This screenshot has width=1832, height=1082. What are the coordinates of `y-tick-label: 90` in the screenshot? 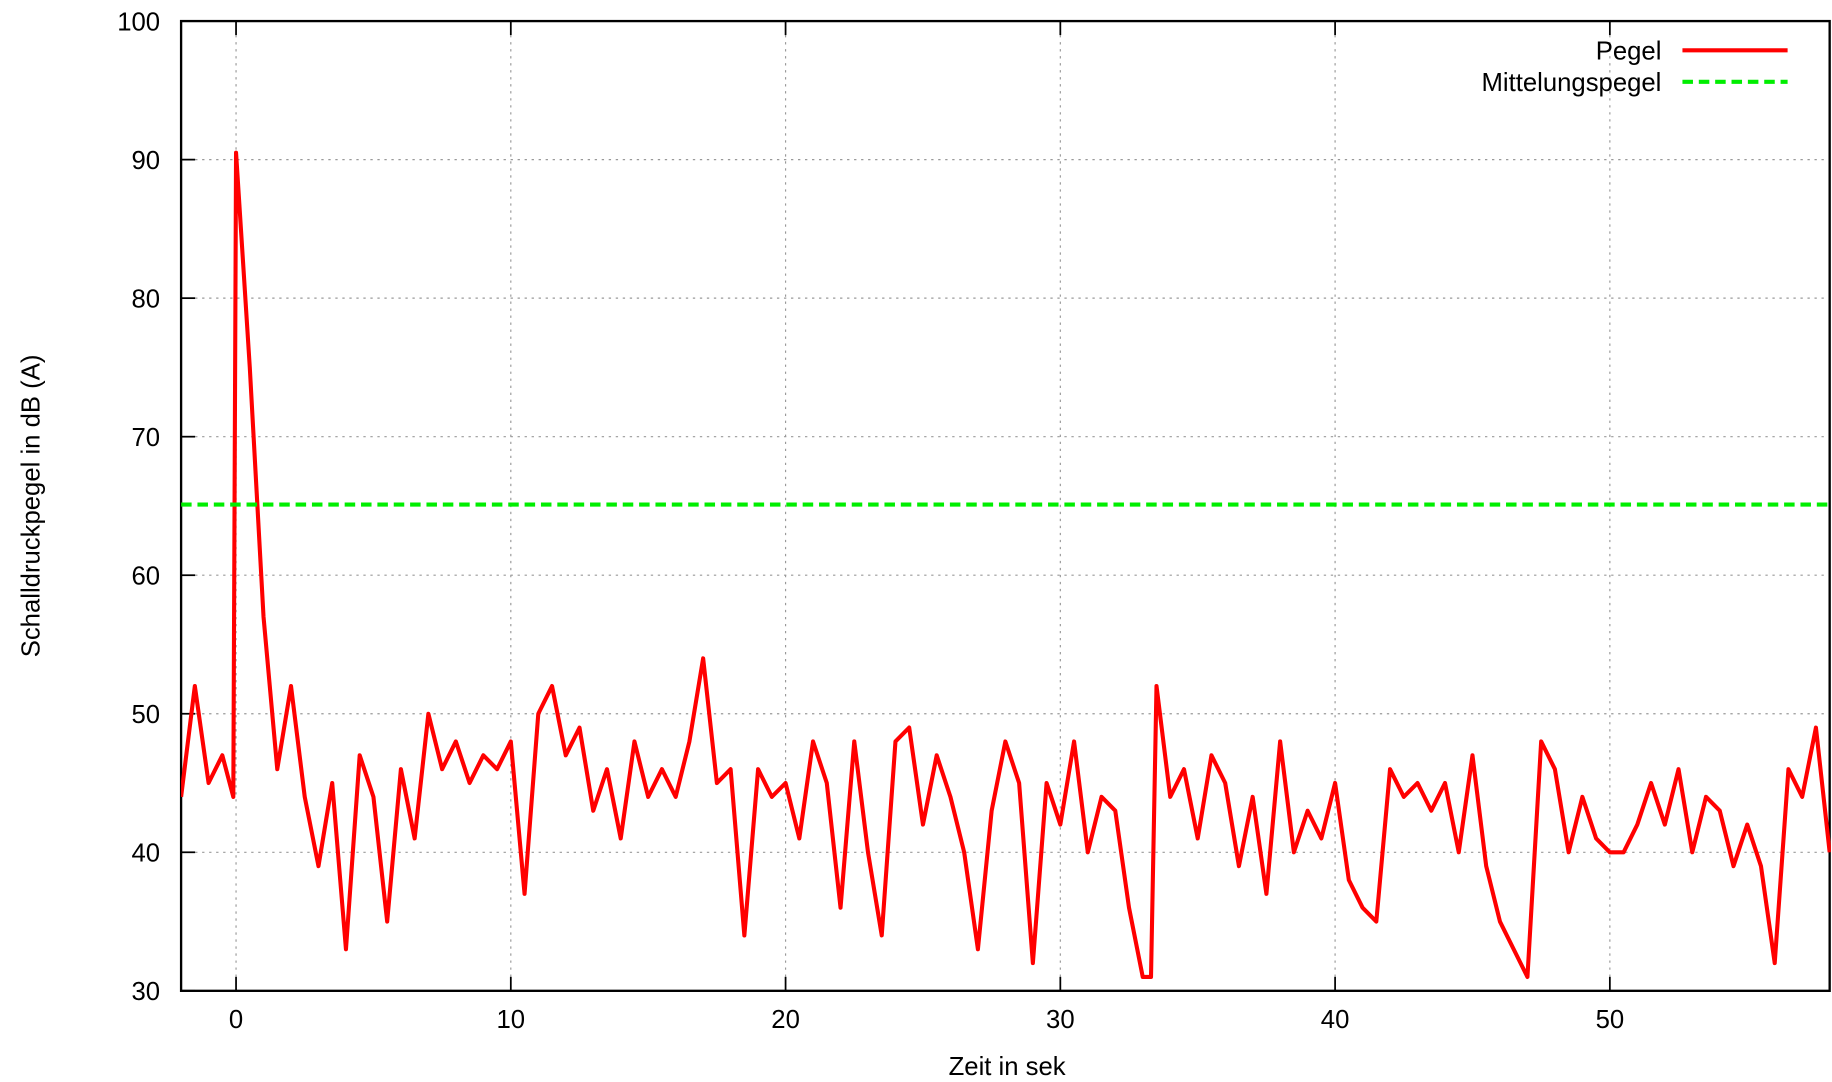 It's located at (145, 161).